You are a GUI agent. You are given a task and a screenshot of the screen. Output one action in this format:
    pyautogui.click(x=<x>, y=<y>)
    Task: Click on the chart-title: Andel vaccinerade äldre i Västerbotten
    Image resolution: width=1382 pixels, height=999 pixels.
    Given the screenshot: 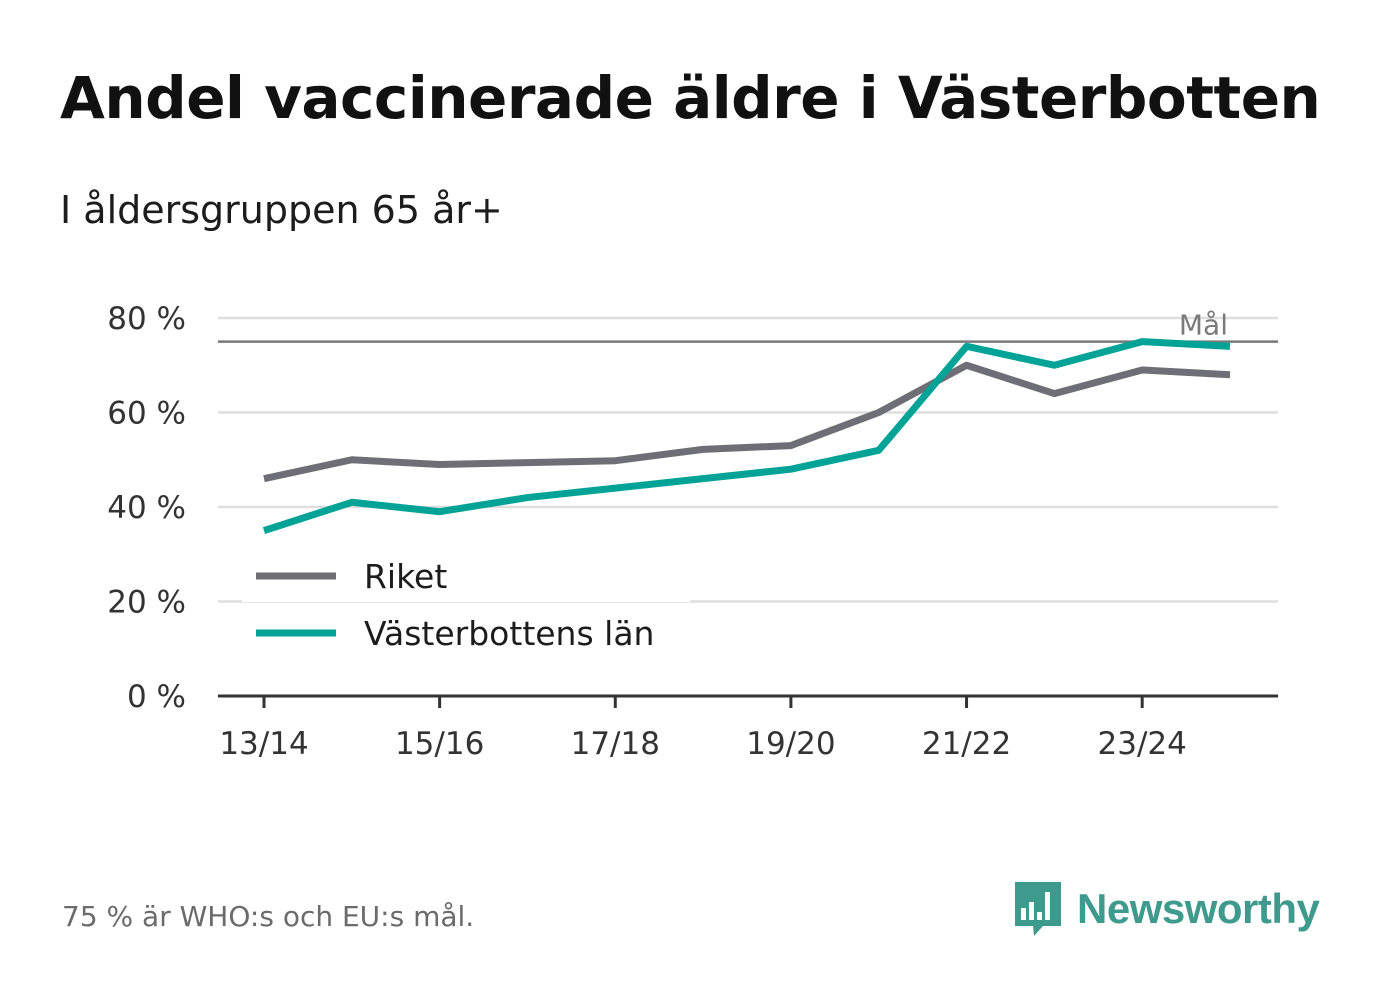 What is the action you would take?
    pyautogui.click(x=690, y=98)
    